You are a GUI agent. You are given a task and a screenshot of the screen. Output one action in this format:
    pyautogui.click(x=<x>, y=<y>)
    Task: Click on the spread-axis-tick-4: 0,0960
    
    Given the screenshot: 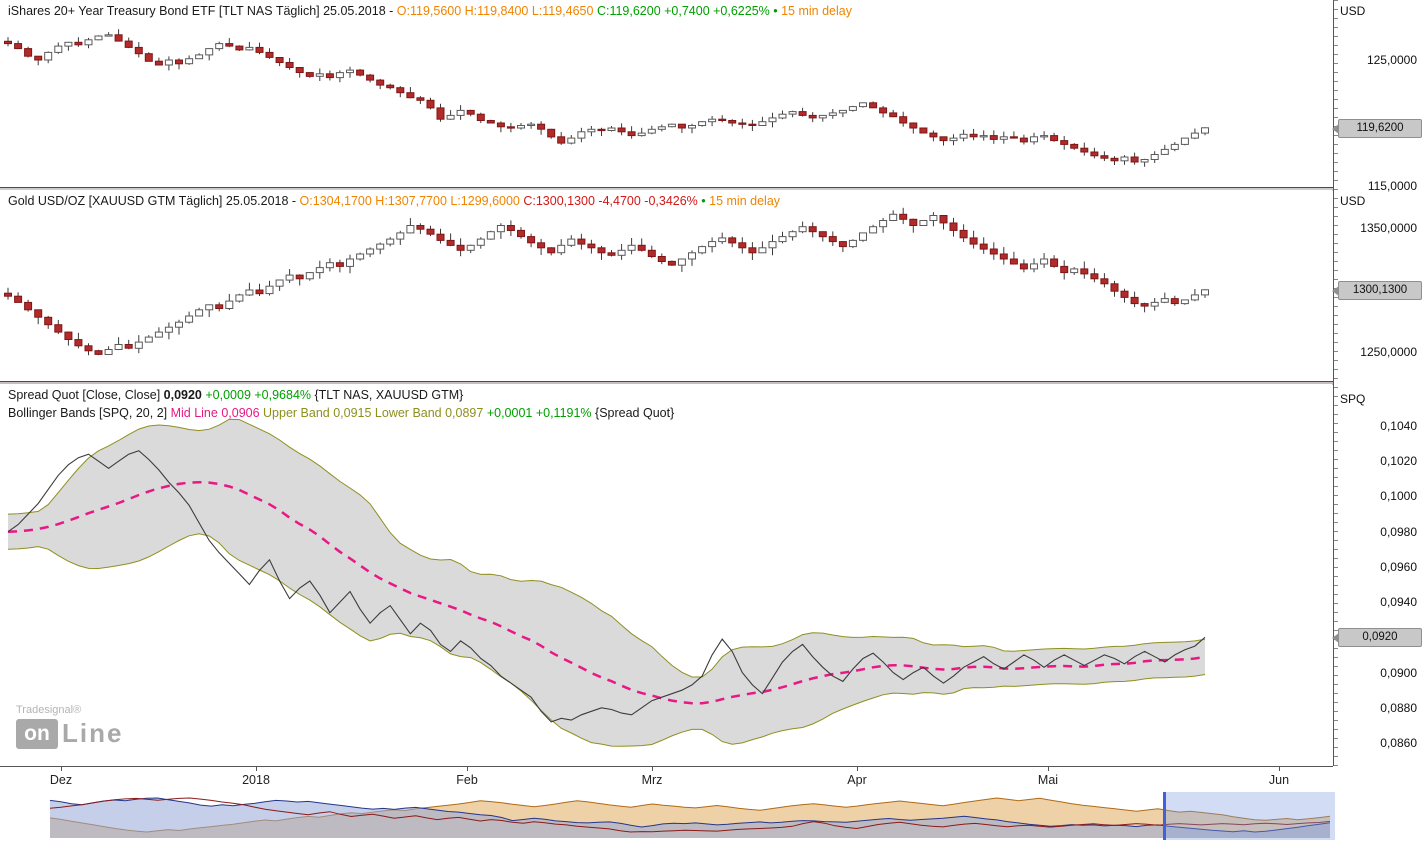 What is the action you would take?
    pyautogui.click(x=1398, y=566)
    